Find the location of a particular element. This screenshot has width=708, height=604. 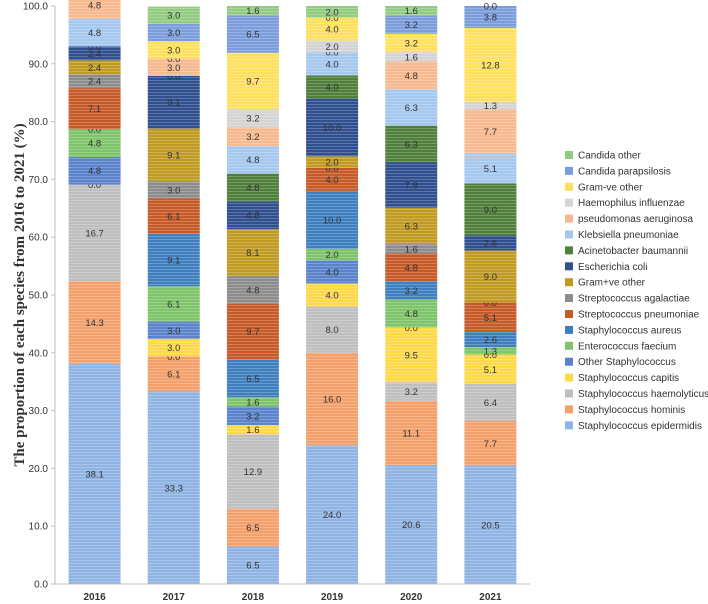

y-tick-label: 100.0 is located at coordinates (35, 7).